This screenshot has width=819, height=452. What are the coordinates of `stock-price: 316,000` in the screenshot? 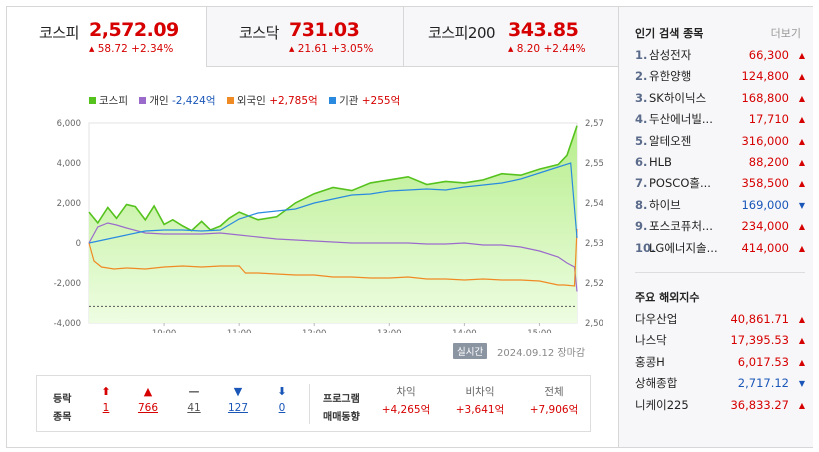 It's located at (765, 140).